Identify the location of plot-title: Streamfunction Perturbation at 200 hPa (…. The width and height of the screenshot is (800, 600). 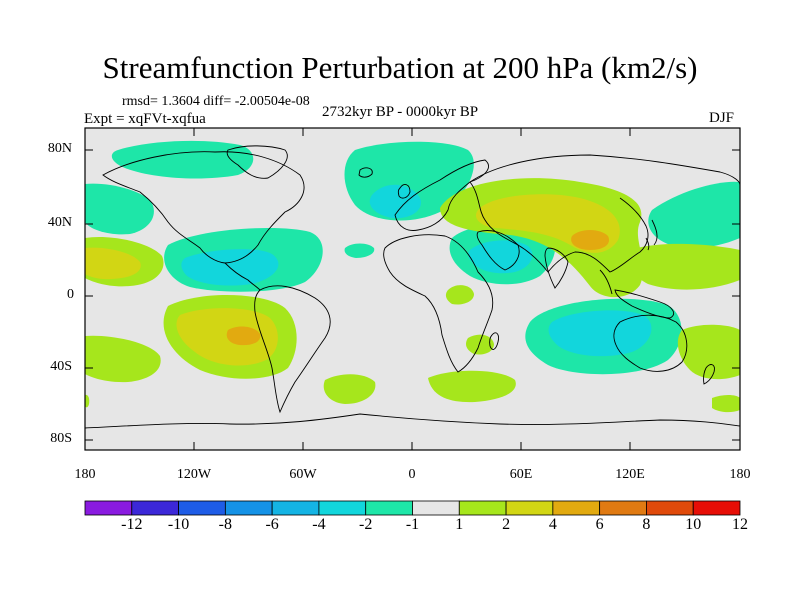
(400, 67).